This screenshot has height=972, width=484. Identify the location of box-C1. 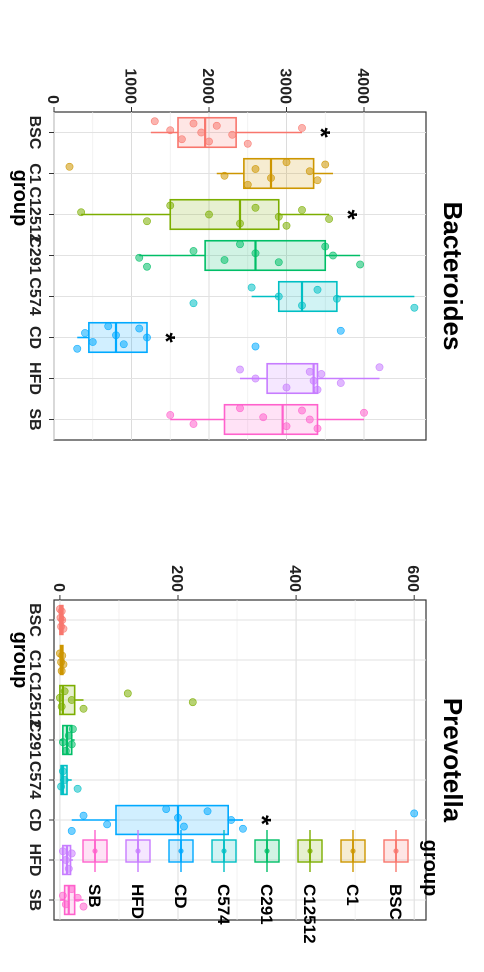
(199, 173).